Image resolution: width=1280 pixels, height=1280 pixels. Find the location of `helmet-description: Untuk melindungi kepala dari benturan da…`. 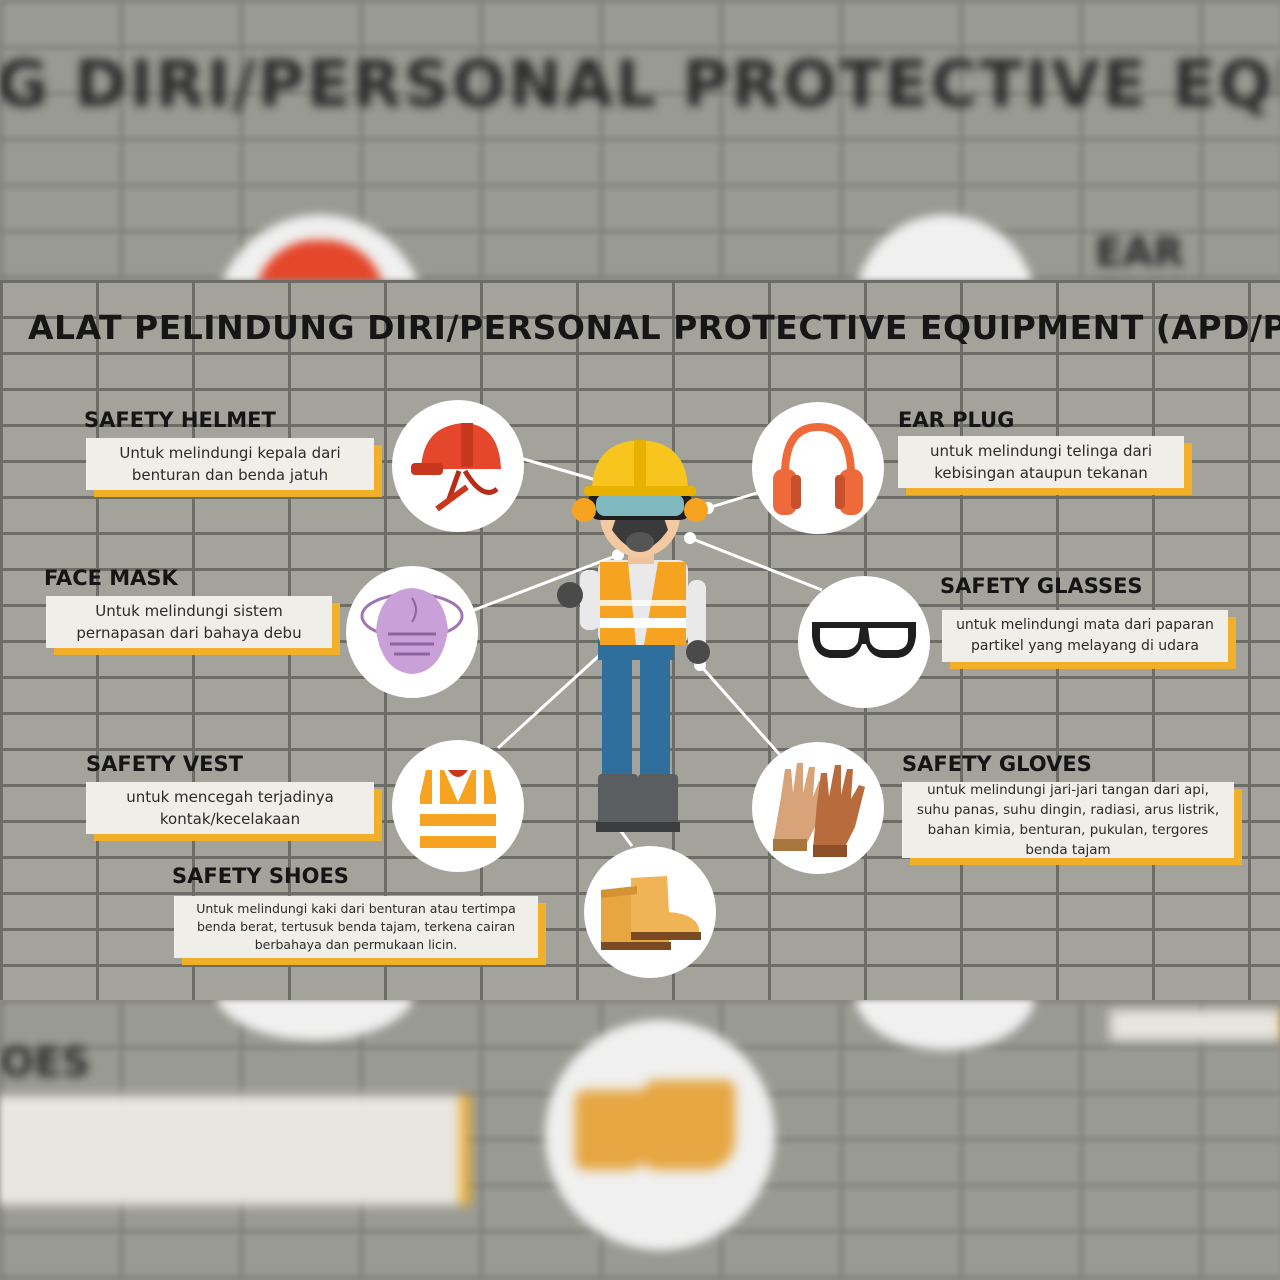

helmet-description: Untuk melindungi kepala dari benturan da… is located at coordinates (230, 464).